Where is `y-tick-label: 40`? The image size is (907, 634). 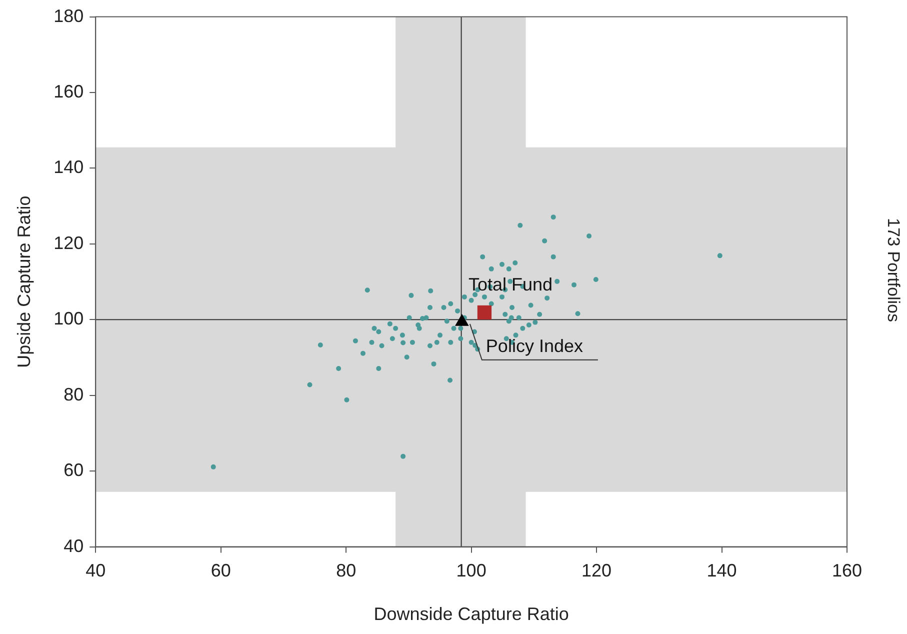 y-tick-label: 40 is located at coordinates (74, 546).